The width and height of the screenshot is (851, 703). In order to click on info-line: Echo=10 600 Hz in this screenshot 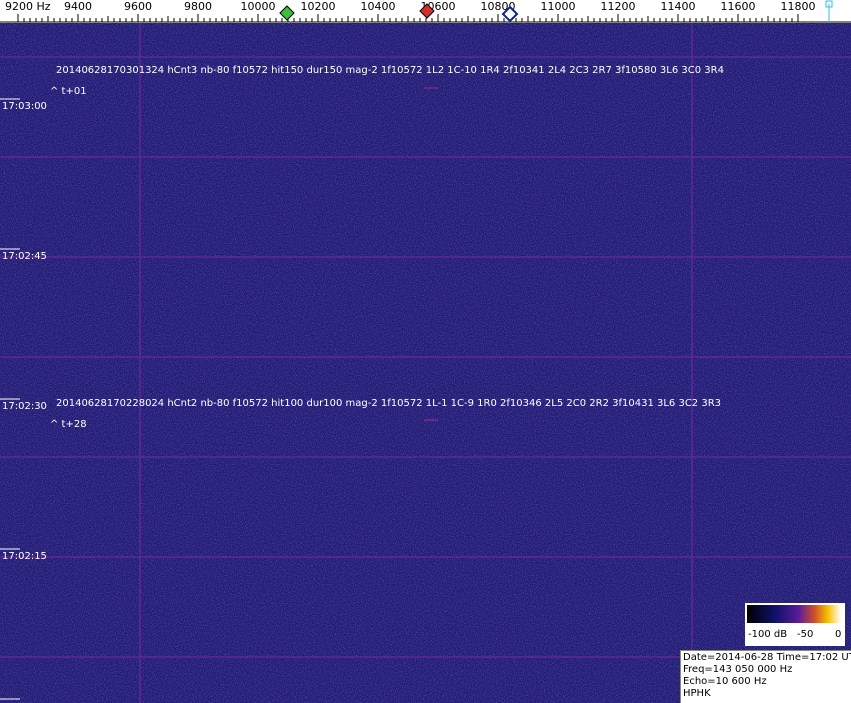, I will do `click(725, 681)`.